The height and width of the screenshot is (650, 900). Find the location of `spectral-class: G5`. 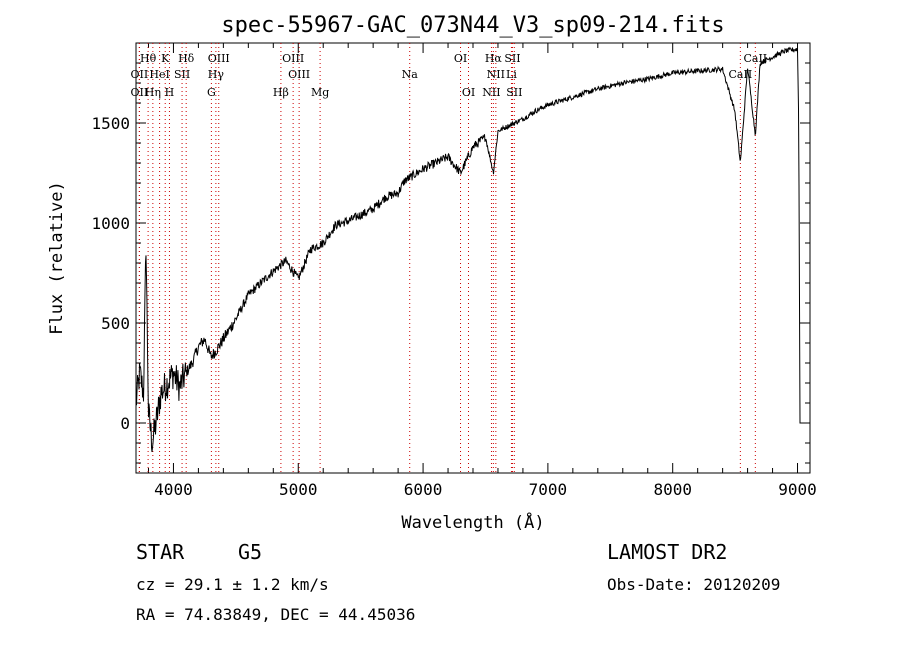

spectral-class: G5 is located at coordinates (250, 552).